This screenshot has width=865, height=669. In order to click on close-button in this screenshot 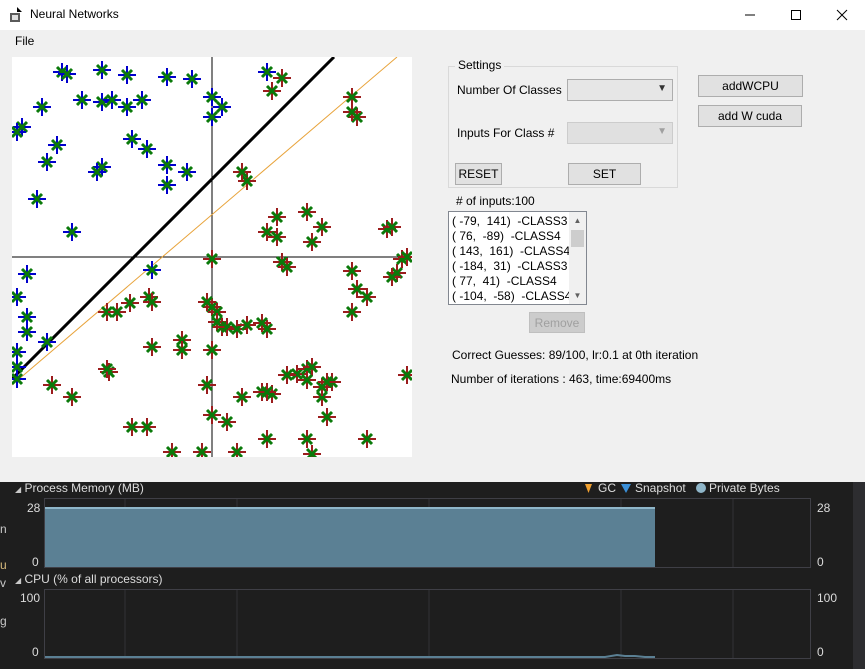, I will do `click(842, 15)`.